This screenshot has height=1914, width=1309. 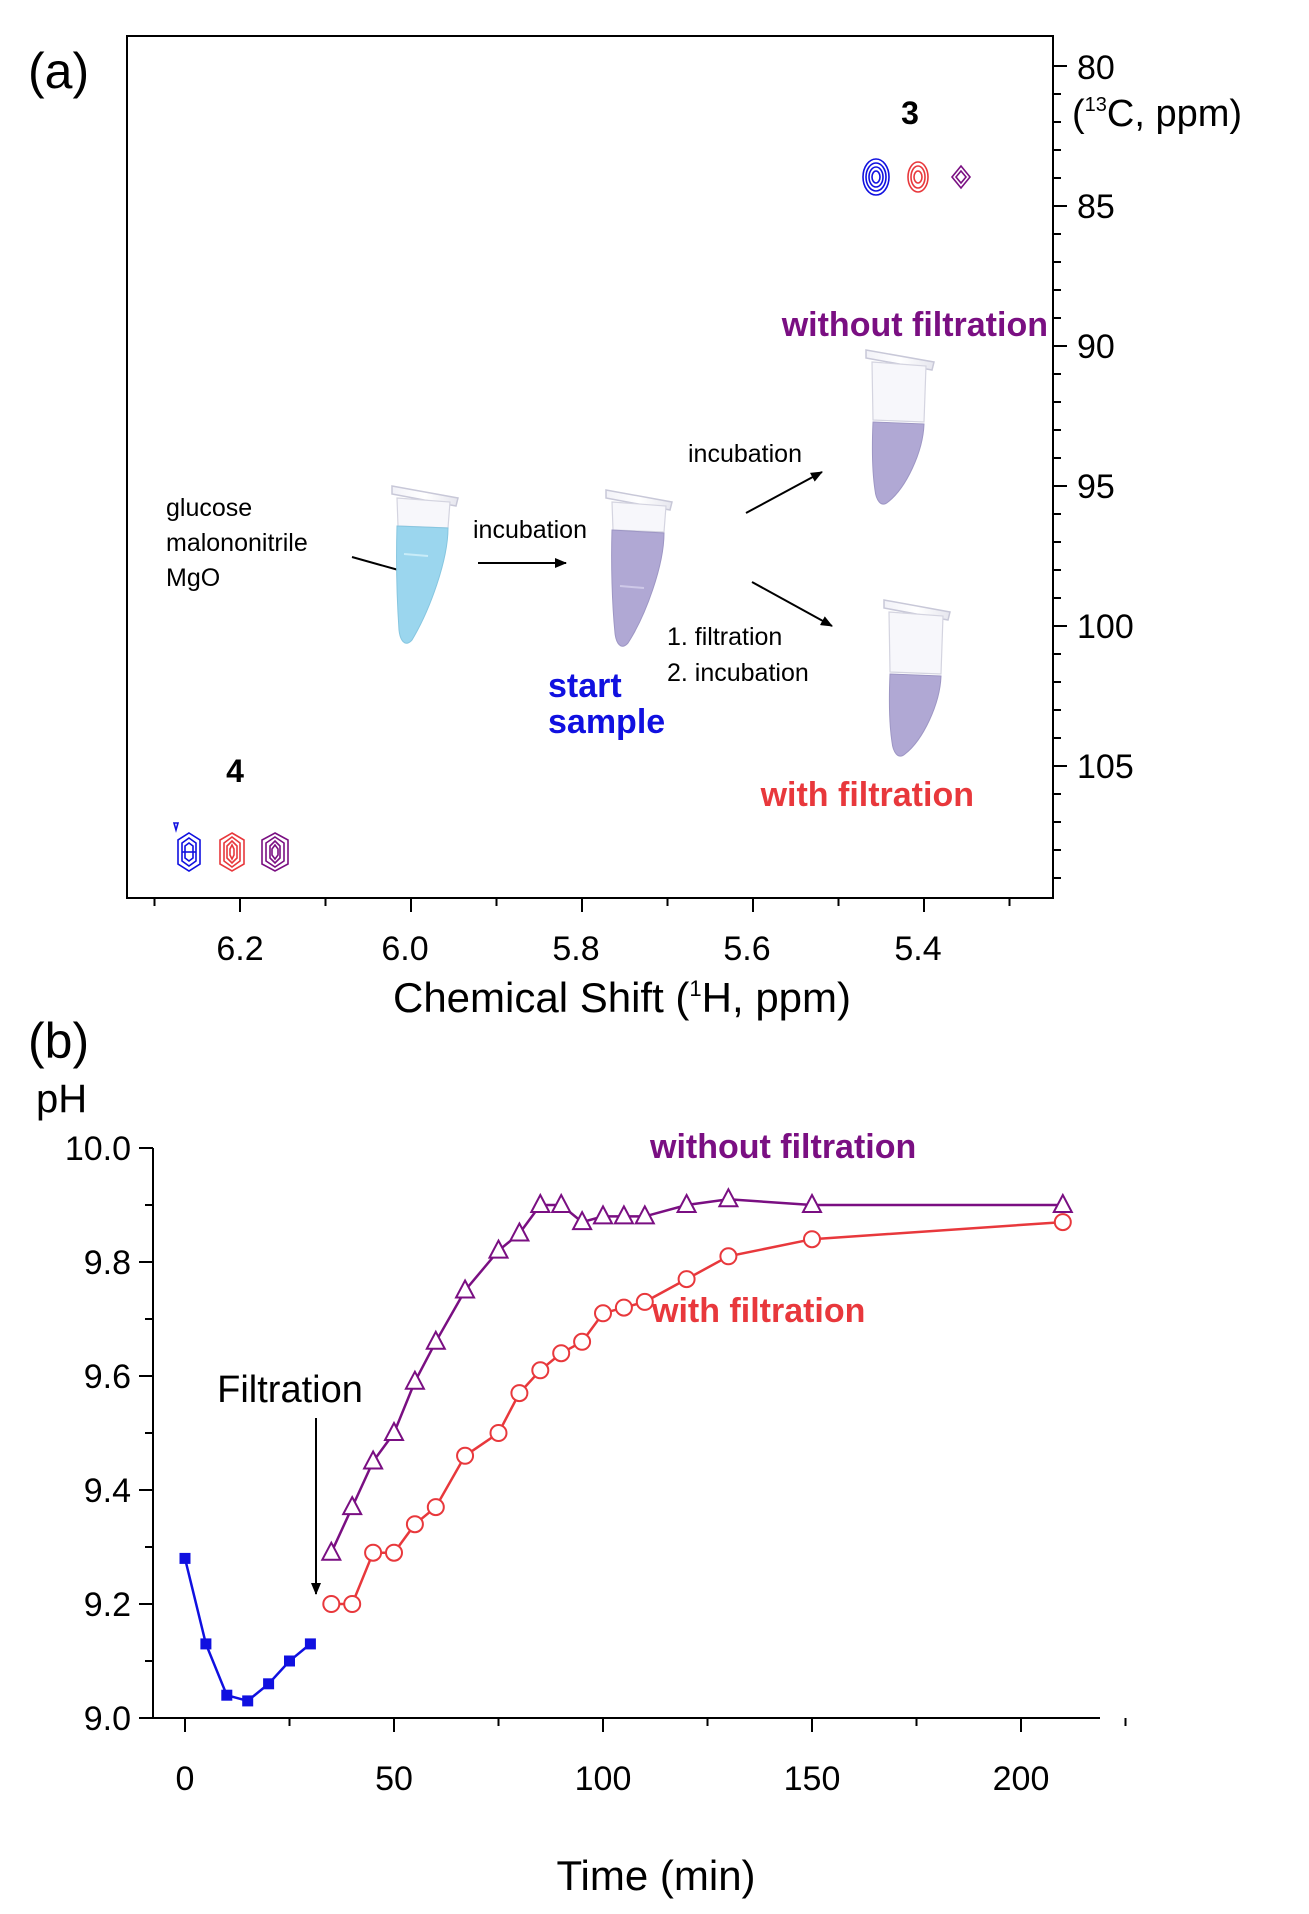 What do you see at coordinates (812, 1779) in the screenshot?
I see `b-x-tick-label: 150` at bounding box center [812, 1779].